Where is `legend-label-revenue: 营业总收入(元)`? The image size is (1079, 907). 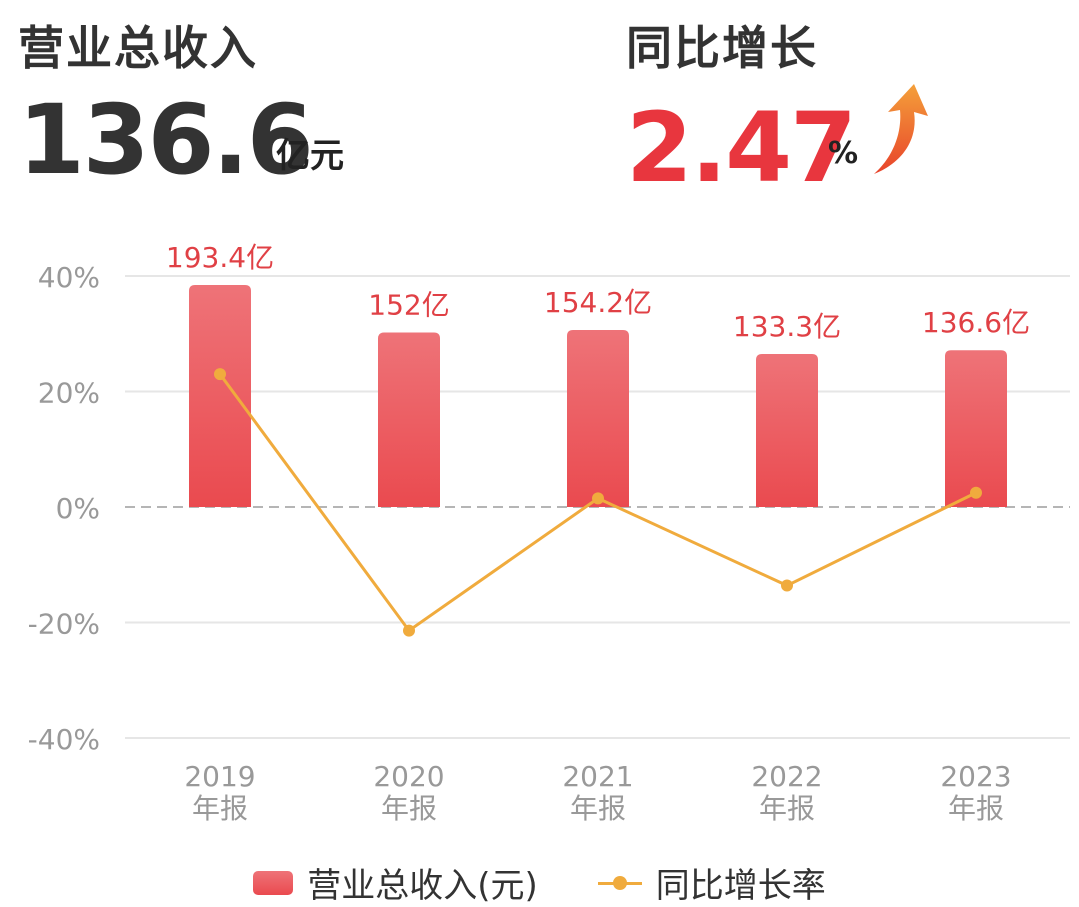 legend-label-revenue: 营业总收入(元) is located at coordinates (422, 886).